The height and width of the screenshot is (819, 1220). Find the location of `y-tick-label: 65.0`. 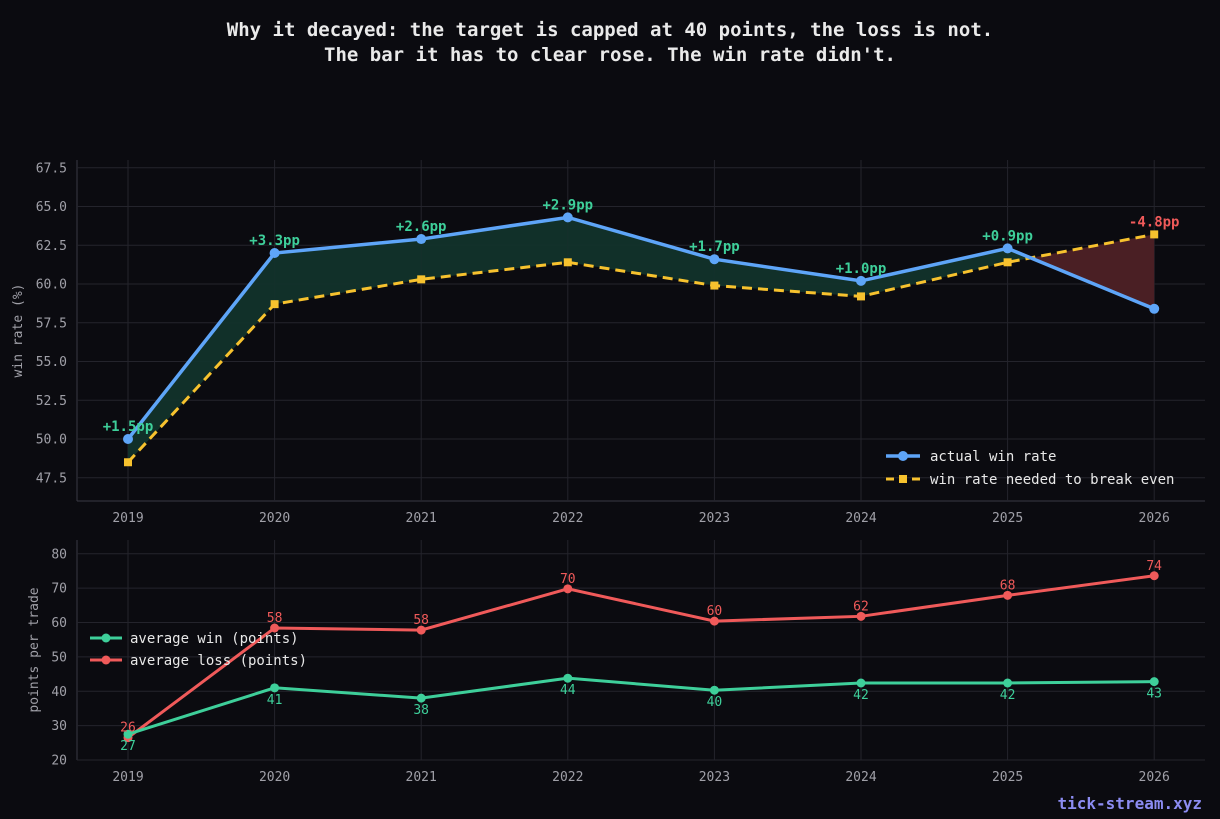

y-tick-label: 65.0 is located at coordinates (51, 207).